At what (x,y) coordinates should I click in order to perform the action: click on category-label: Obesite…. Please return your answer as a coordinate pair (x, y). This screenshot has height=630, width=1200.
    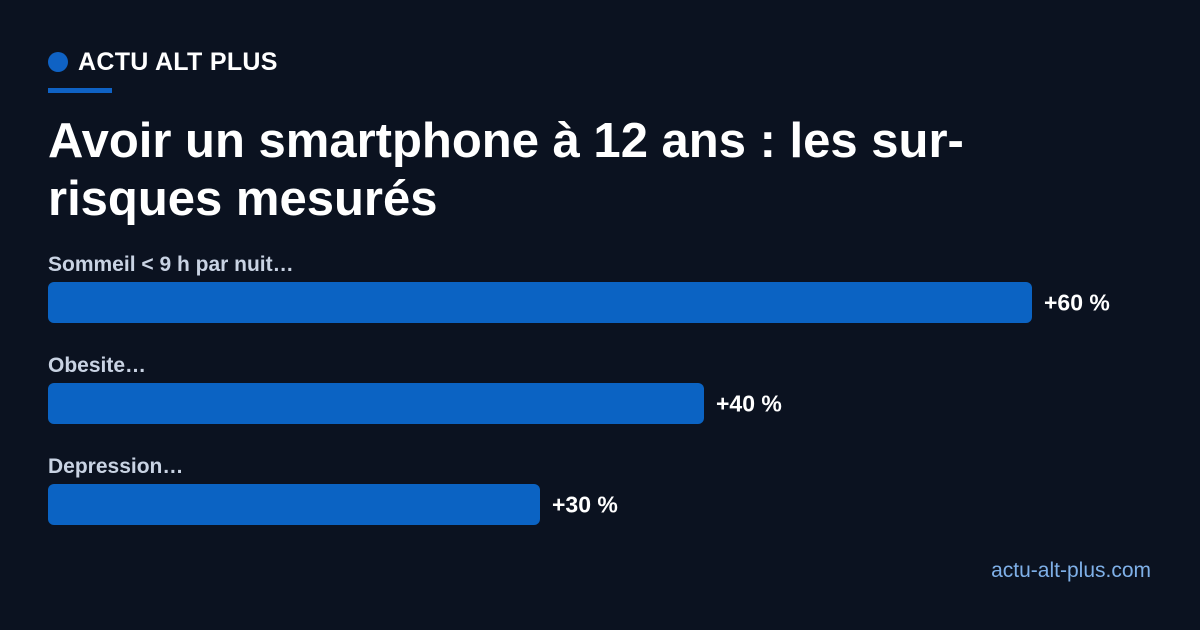
    Looking at the image, I should click on (97, 365).